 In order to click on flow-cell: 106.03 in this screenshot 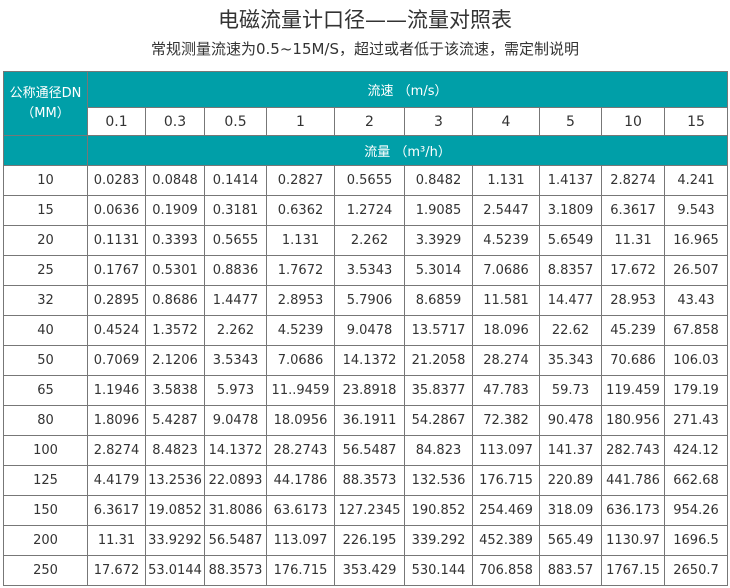, I will do `click(696, 360)`.